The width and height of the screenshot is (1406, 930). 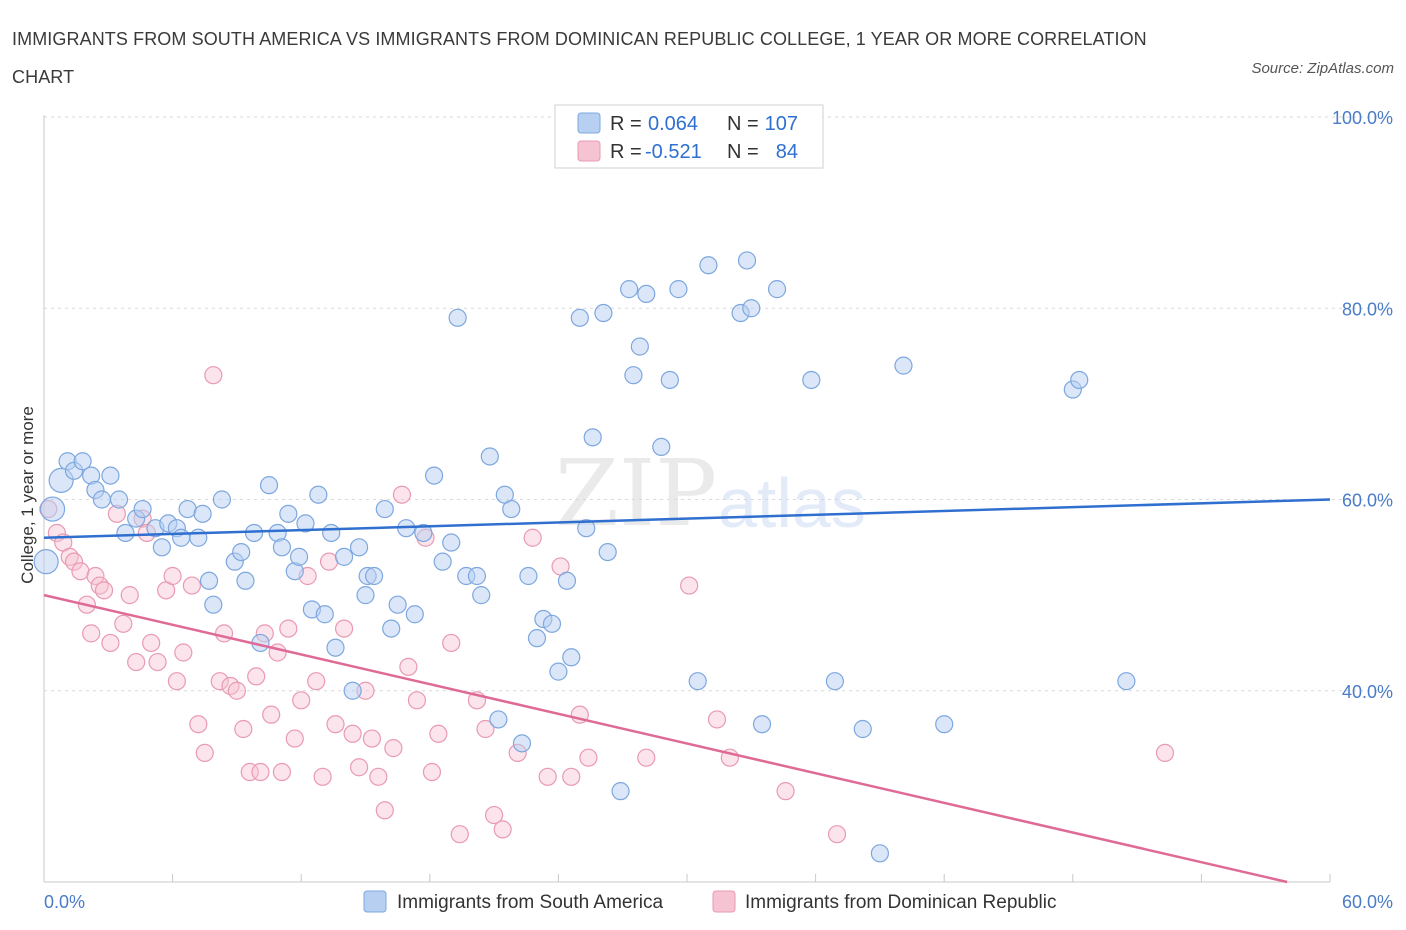 What do you see at coordinates (1367, 692) in the screenshot?
I see `y-tick-label-3: 40.0%` at bounding box center [1367, 692].